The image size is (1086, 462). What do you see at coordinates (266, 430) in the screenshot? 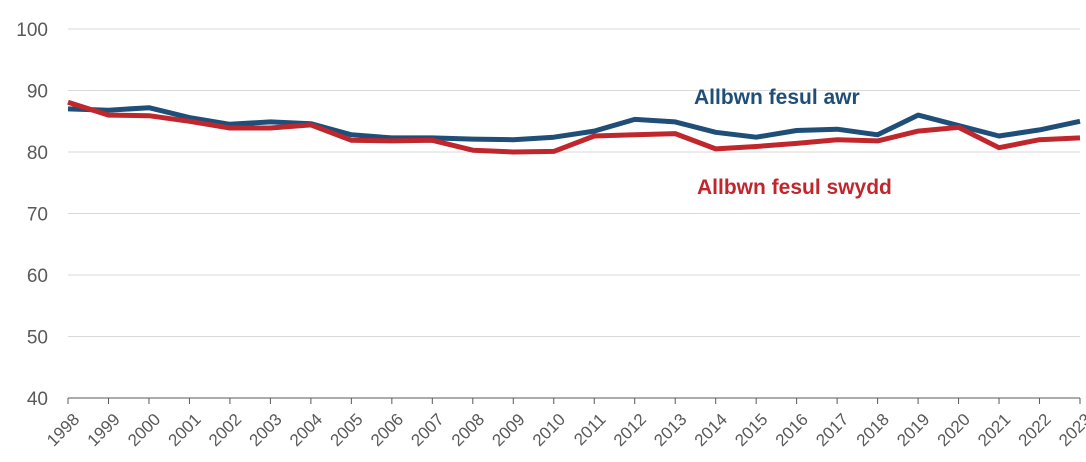
I see `x-tick-label: 2003` at bounding box center [266, 430].